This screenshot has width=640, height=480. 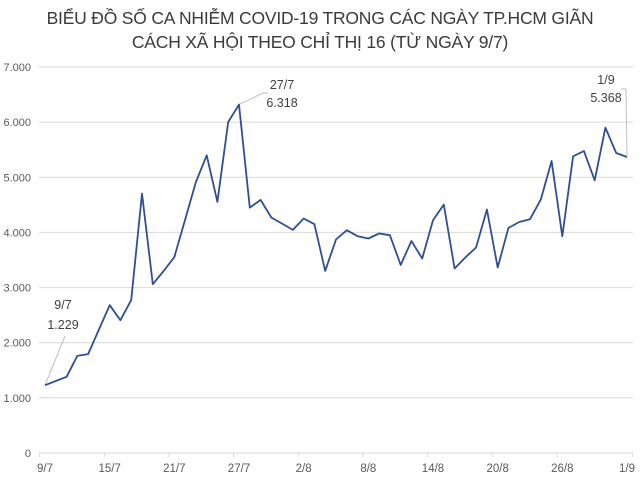 What do you see at coordinates (28, 454) in the screenshot?
I see `y-tick-label: 0` at bounding box center [28, 454].